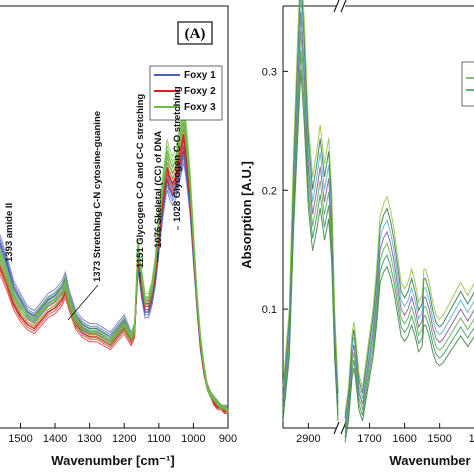  What do you see at coordinates (158, 189) in the screenshot?
I see `annotation-label-4: 1076 Skeletal (CC) of DNA` at bounding box center [158, 189].